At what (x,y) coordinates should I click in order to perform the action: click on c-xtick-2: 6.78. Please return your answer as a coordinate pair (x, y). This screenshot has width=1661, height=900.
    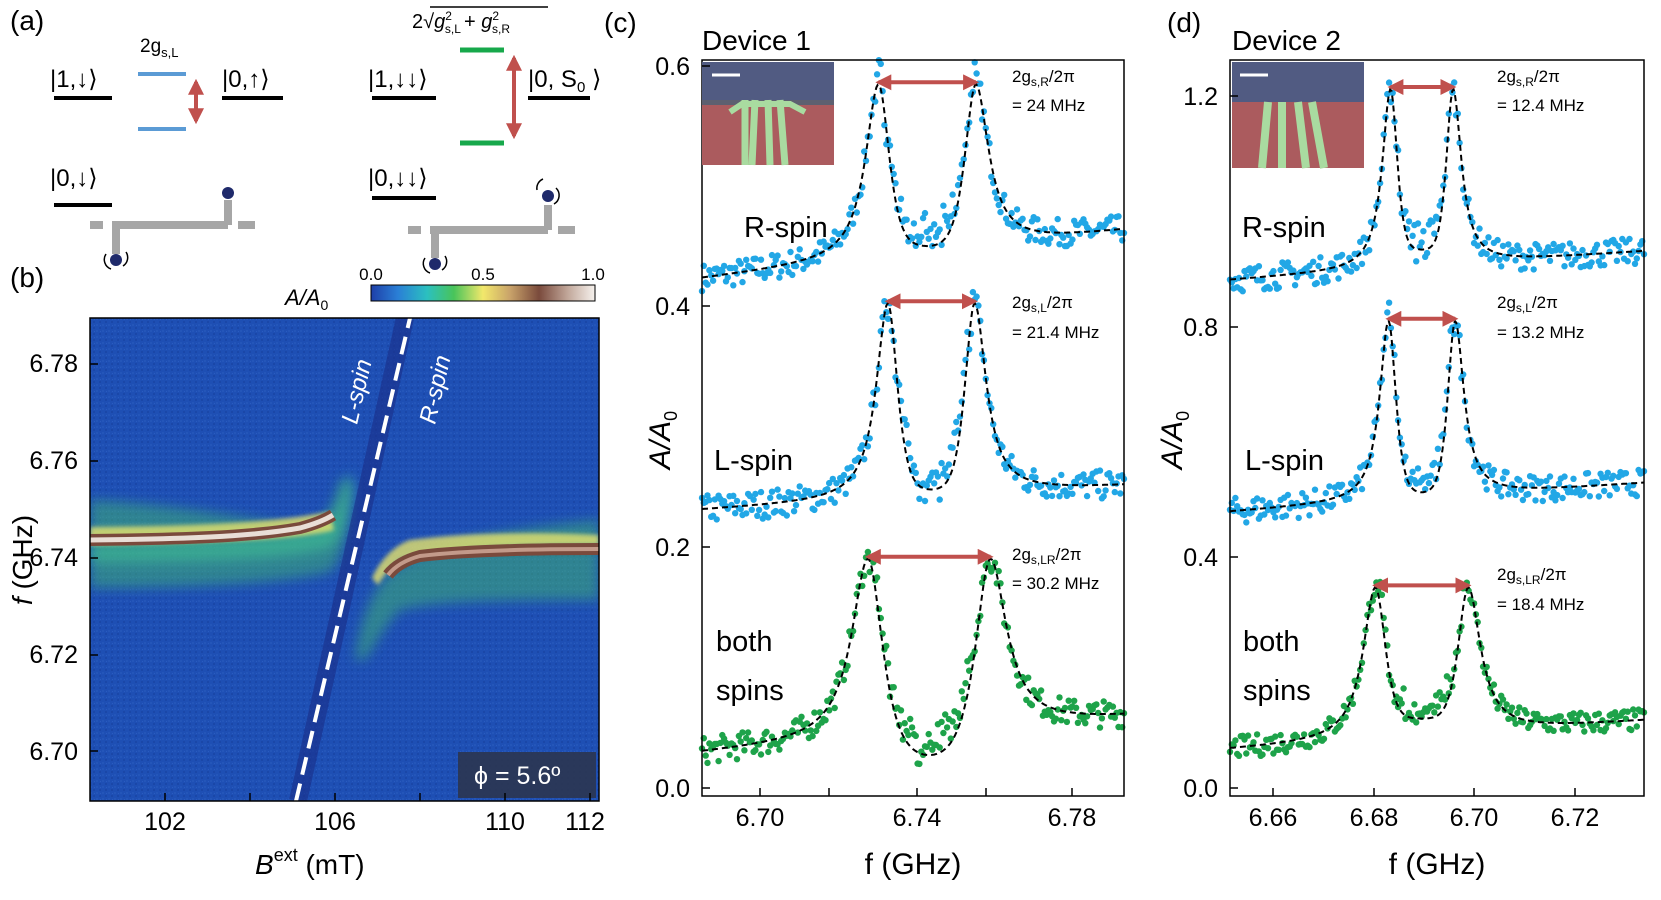
    Looking at the image, I should click on (1072, 818).